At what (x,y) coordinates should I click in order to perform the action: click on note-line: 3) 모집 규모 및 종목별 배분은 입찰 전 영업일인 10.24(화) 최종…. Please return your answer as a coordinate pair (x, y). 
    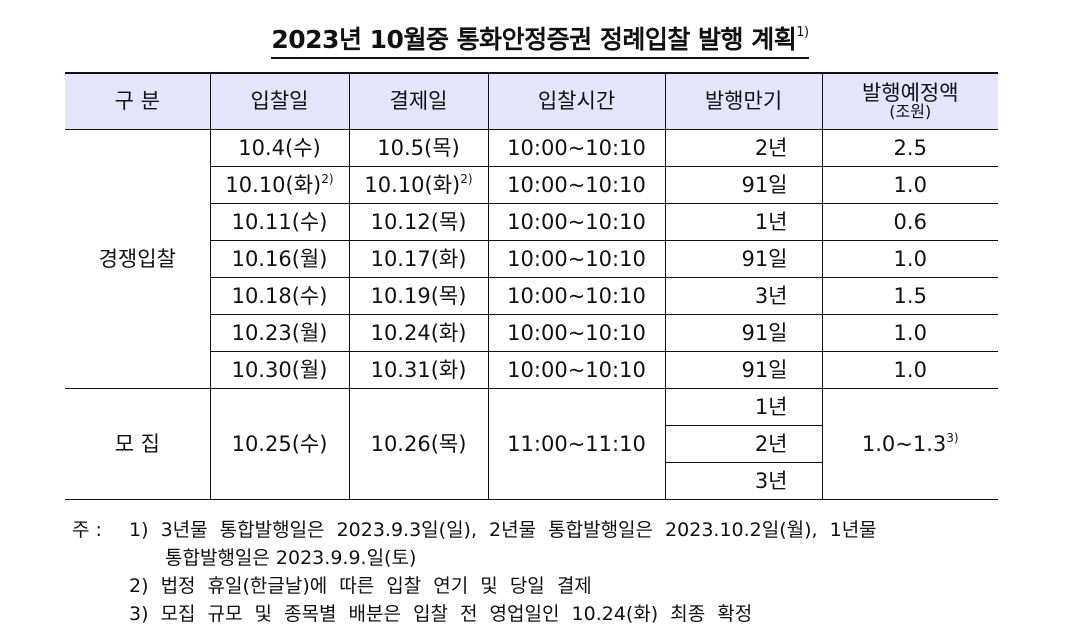
    Looking at the image, I should click on (542, 614).